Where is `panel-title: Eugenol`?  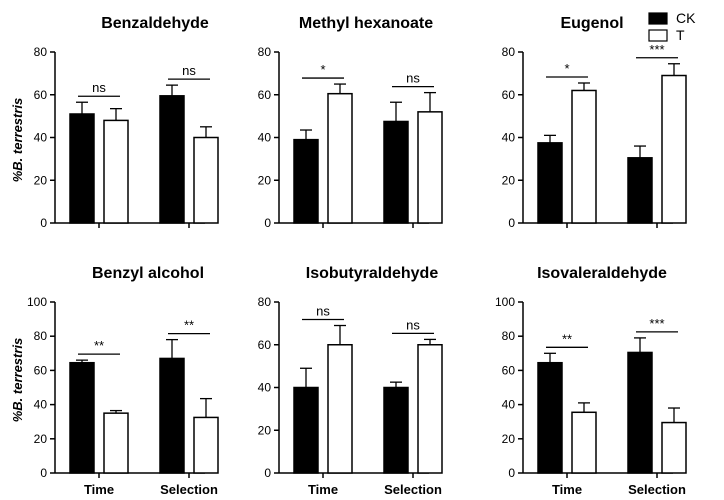 panel-title: Eugenol is located at coordinates (591, 23).